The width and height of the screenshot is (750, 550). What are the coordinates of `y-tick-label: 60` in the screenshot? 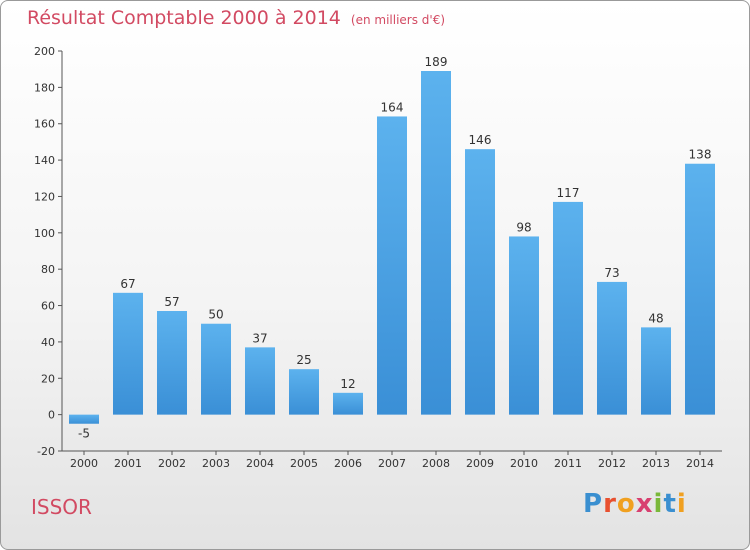 It's located at (48, 306).